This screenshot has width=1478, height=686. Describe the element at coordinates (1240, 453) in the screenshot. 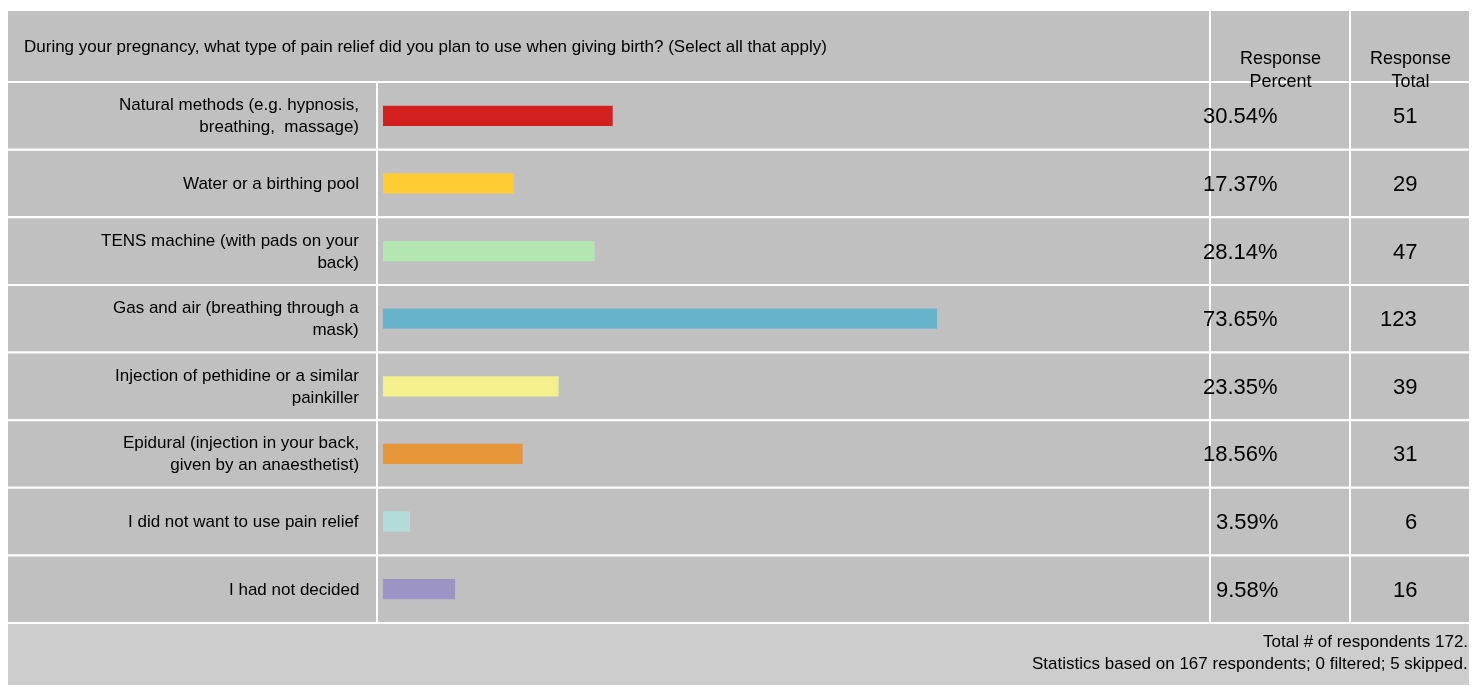

I see `data-label: 18.56%` at that location.